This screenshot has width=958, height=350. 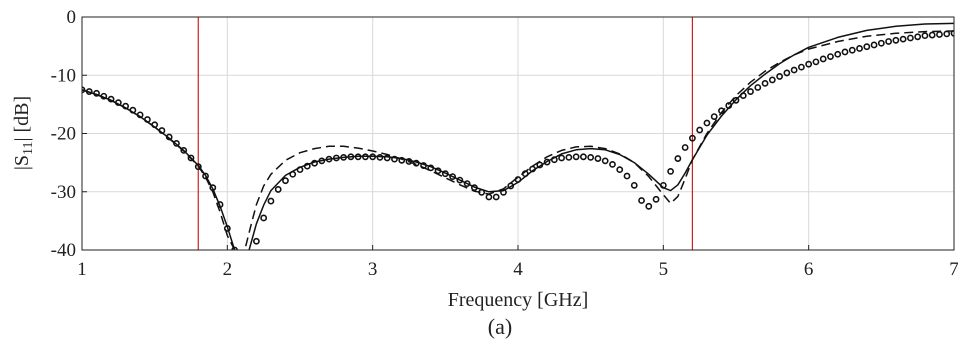 What do you see at coordinates (953, 269) in the screenshot?
I see `x-tick-label: 7` at bounding box center [953, 269].